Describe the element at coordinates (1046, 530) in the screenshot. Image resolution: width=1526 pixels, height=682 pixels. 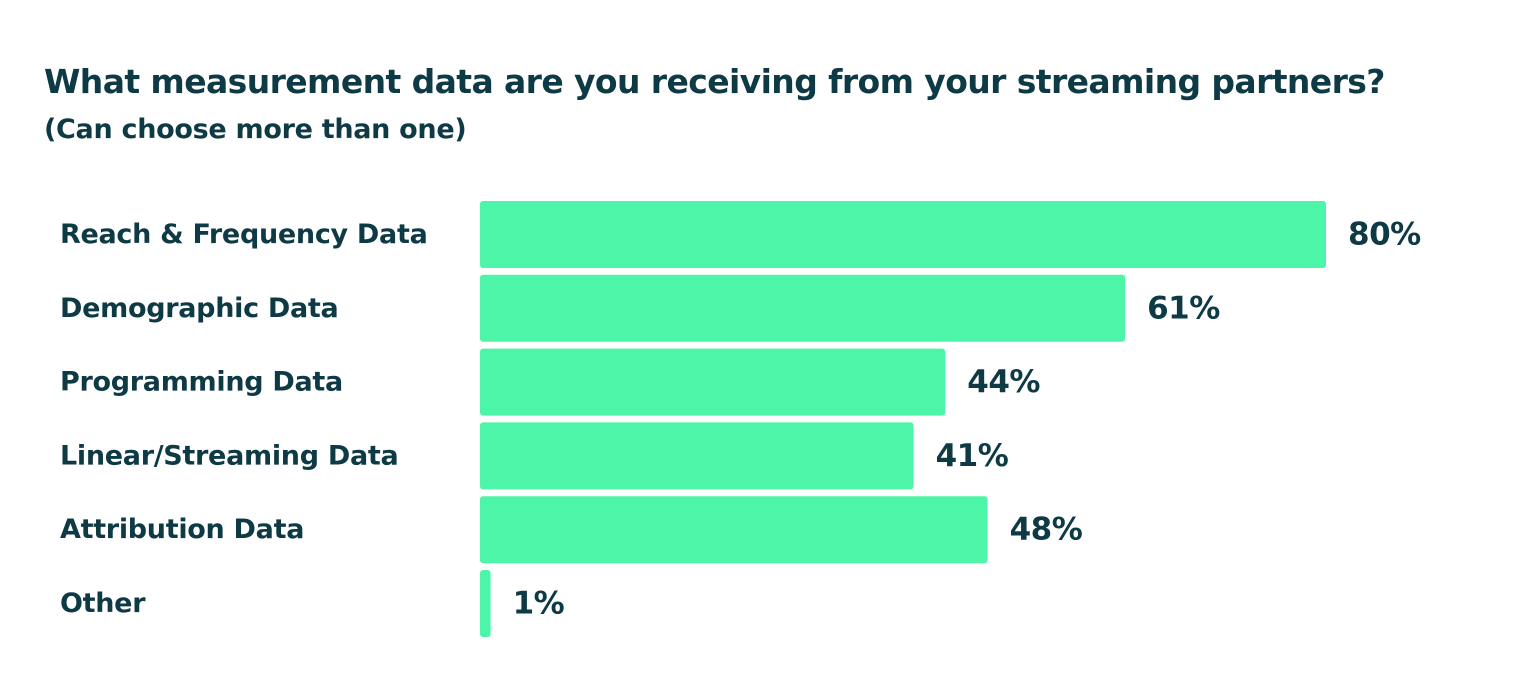
I see `value-label-attribution-data: 48%` at that location.